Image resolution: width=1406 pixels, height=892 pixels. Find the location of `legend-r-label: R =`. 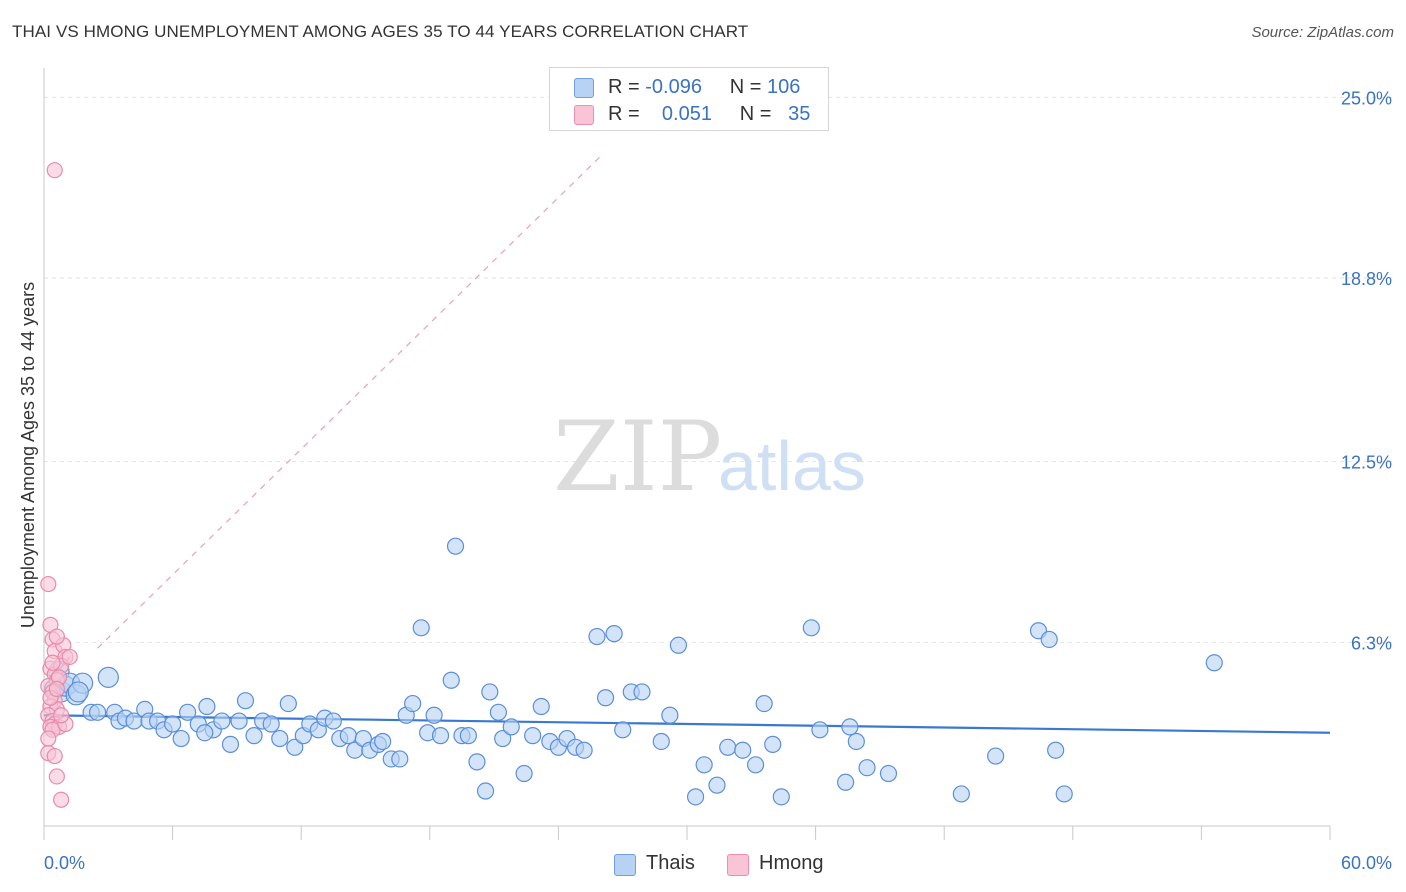

legend-r-label: R = is located at coordinates (624, 87).